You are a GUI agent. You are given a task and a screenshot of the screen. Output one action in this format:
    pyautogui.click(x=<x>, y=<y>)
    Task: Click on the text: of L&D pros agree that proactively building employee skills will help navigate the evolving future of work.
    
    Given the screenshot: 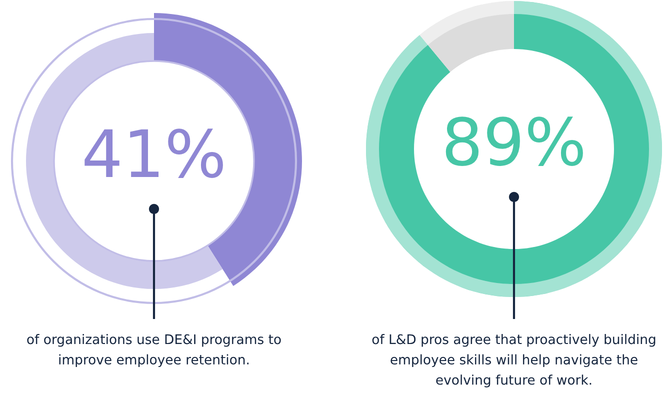 What is the action you would take?
    pyautogui.click(x=514, y=361)
    